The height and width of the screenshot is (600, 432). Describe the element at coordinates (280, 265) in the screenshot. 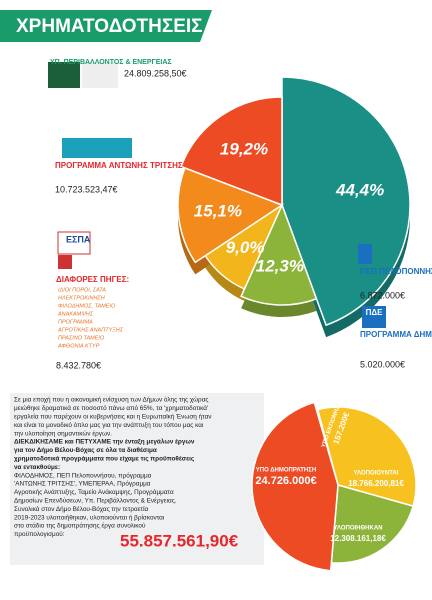

I see `slice-label: 12,3%` at that location.